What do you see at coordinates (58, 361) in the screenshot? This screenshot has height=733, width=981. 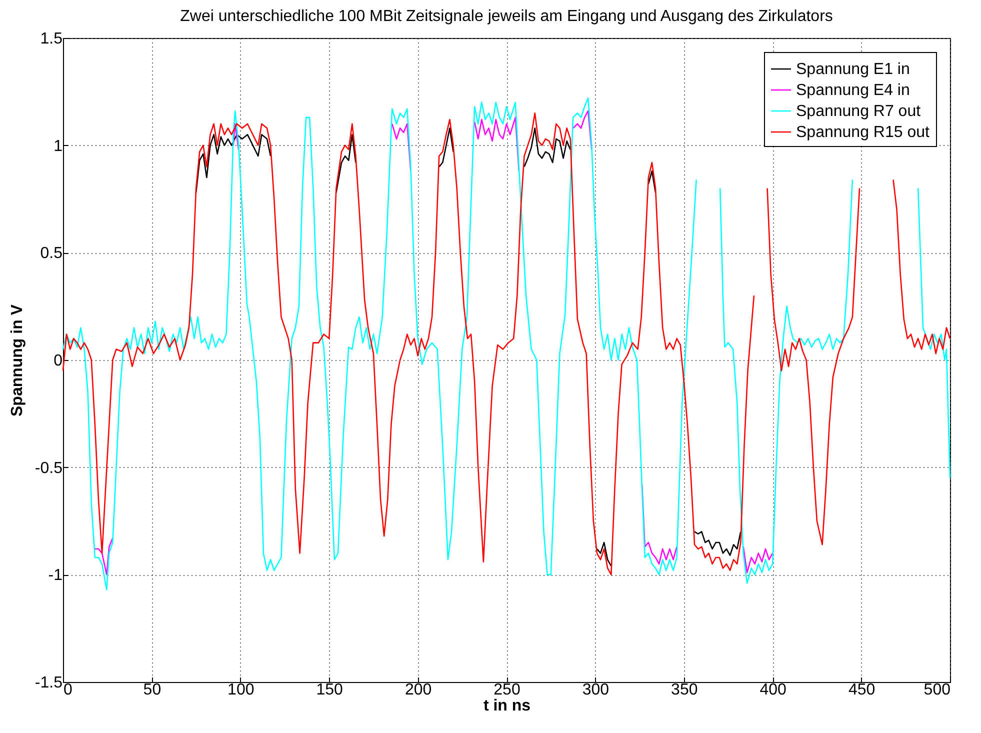 I see `y-tick-label: 0` at bounding box center [58, 361].